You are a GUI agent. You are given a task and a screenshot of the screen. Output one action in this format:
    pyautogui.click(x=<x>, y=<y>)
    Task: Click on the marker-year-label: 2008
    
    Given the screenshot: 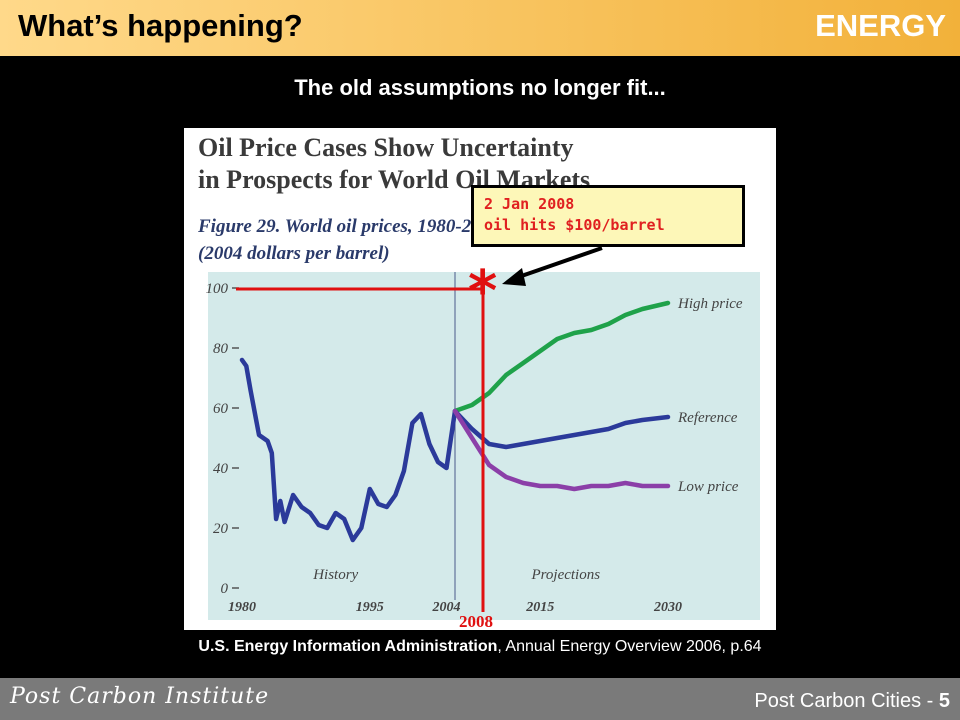 What is the action you would take?
    pyautogui.click(x=476, y=621)
    